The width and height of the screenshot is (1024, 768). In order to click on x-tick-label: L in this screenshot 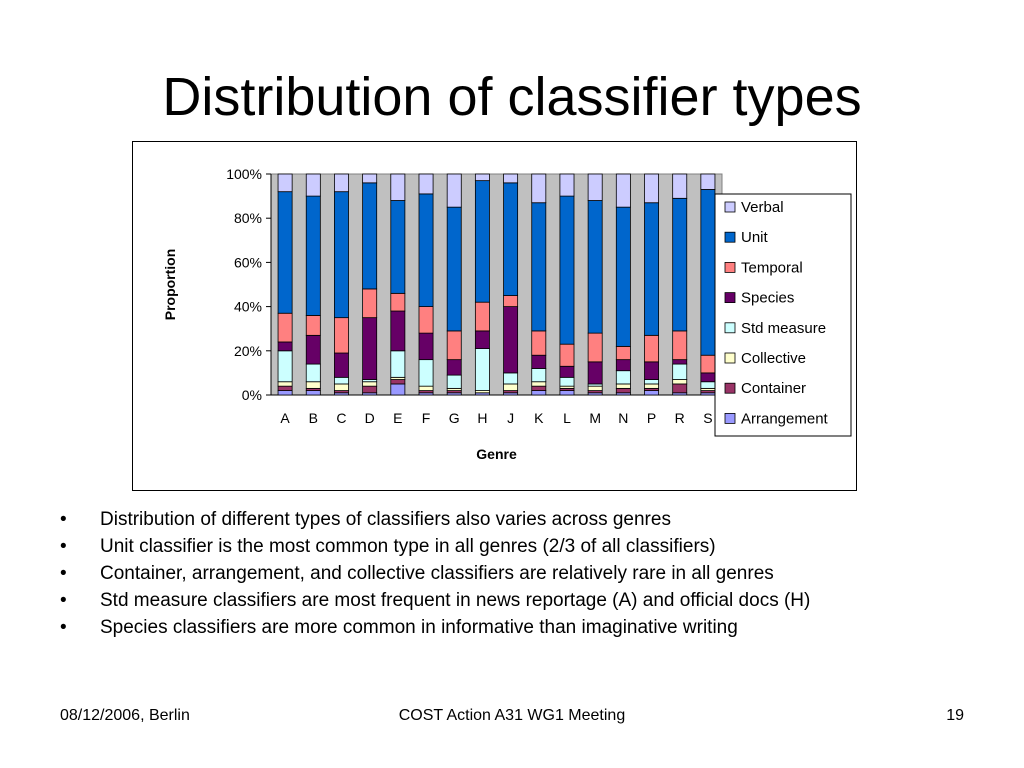, I will do `click(567, 418)`.